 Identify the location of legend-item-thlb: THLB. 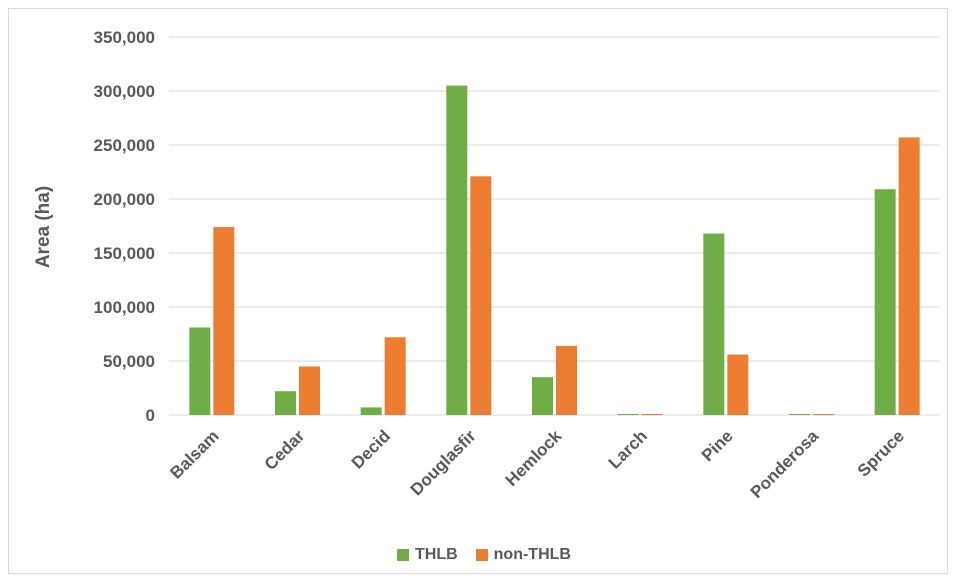
(427, 555).